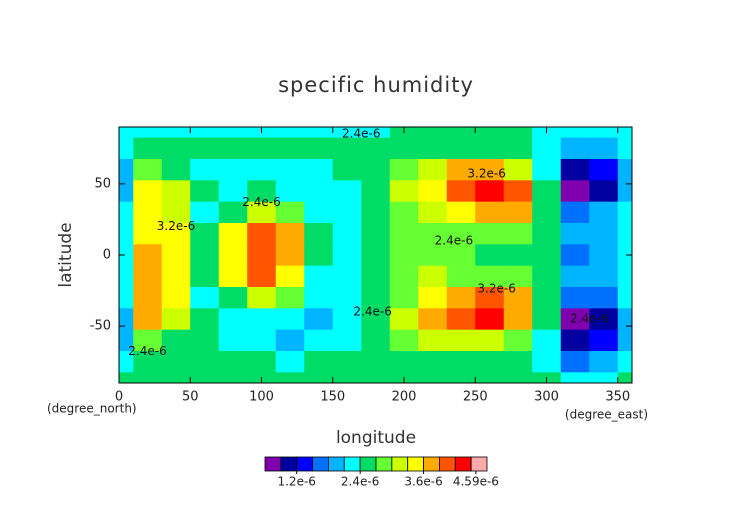  Describe the element at coordinates (92, 409) in the screenshot. I see `y-unit: (degree_north)` at that location.